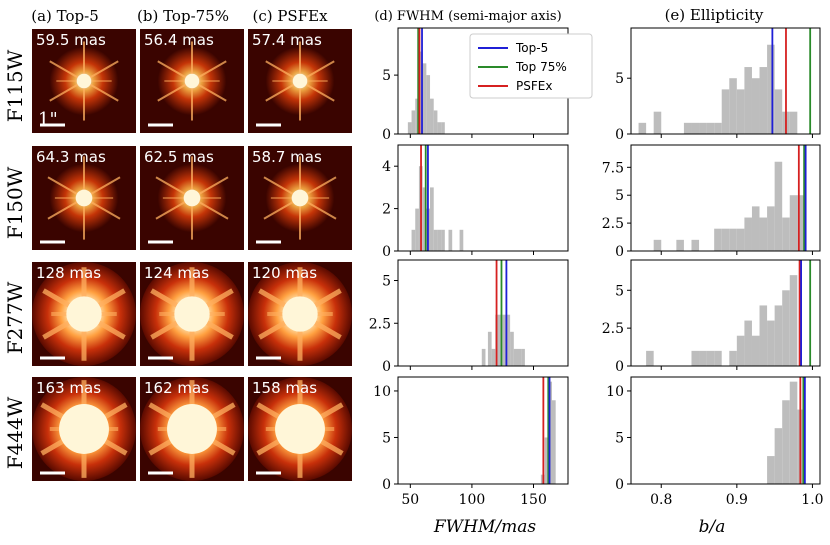 Image resolution: width=830 pixels, height=545 pixels. Describe the element at coordinates (718, 85) in the screenshot. I see `histogram-panel-e-f115w: 05` at that location.